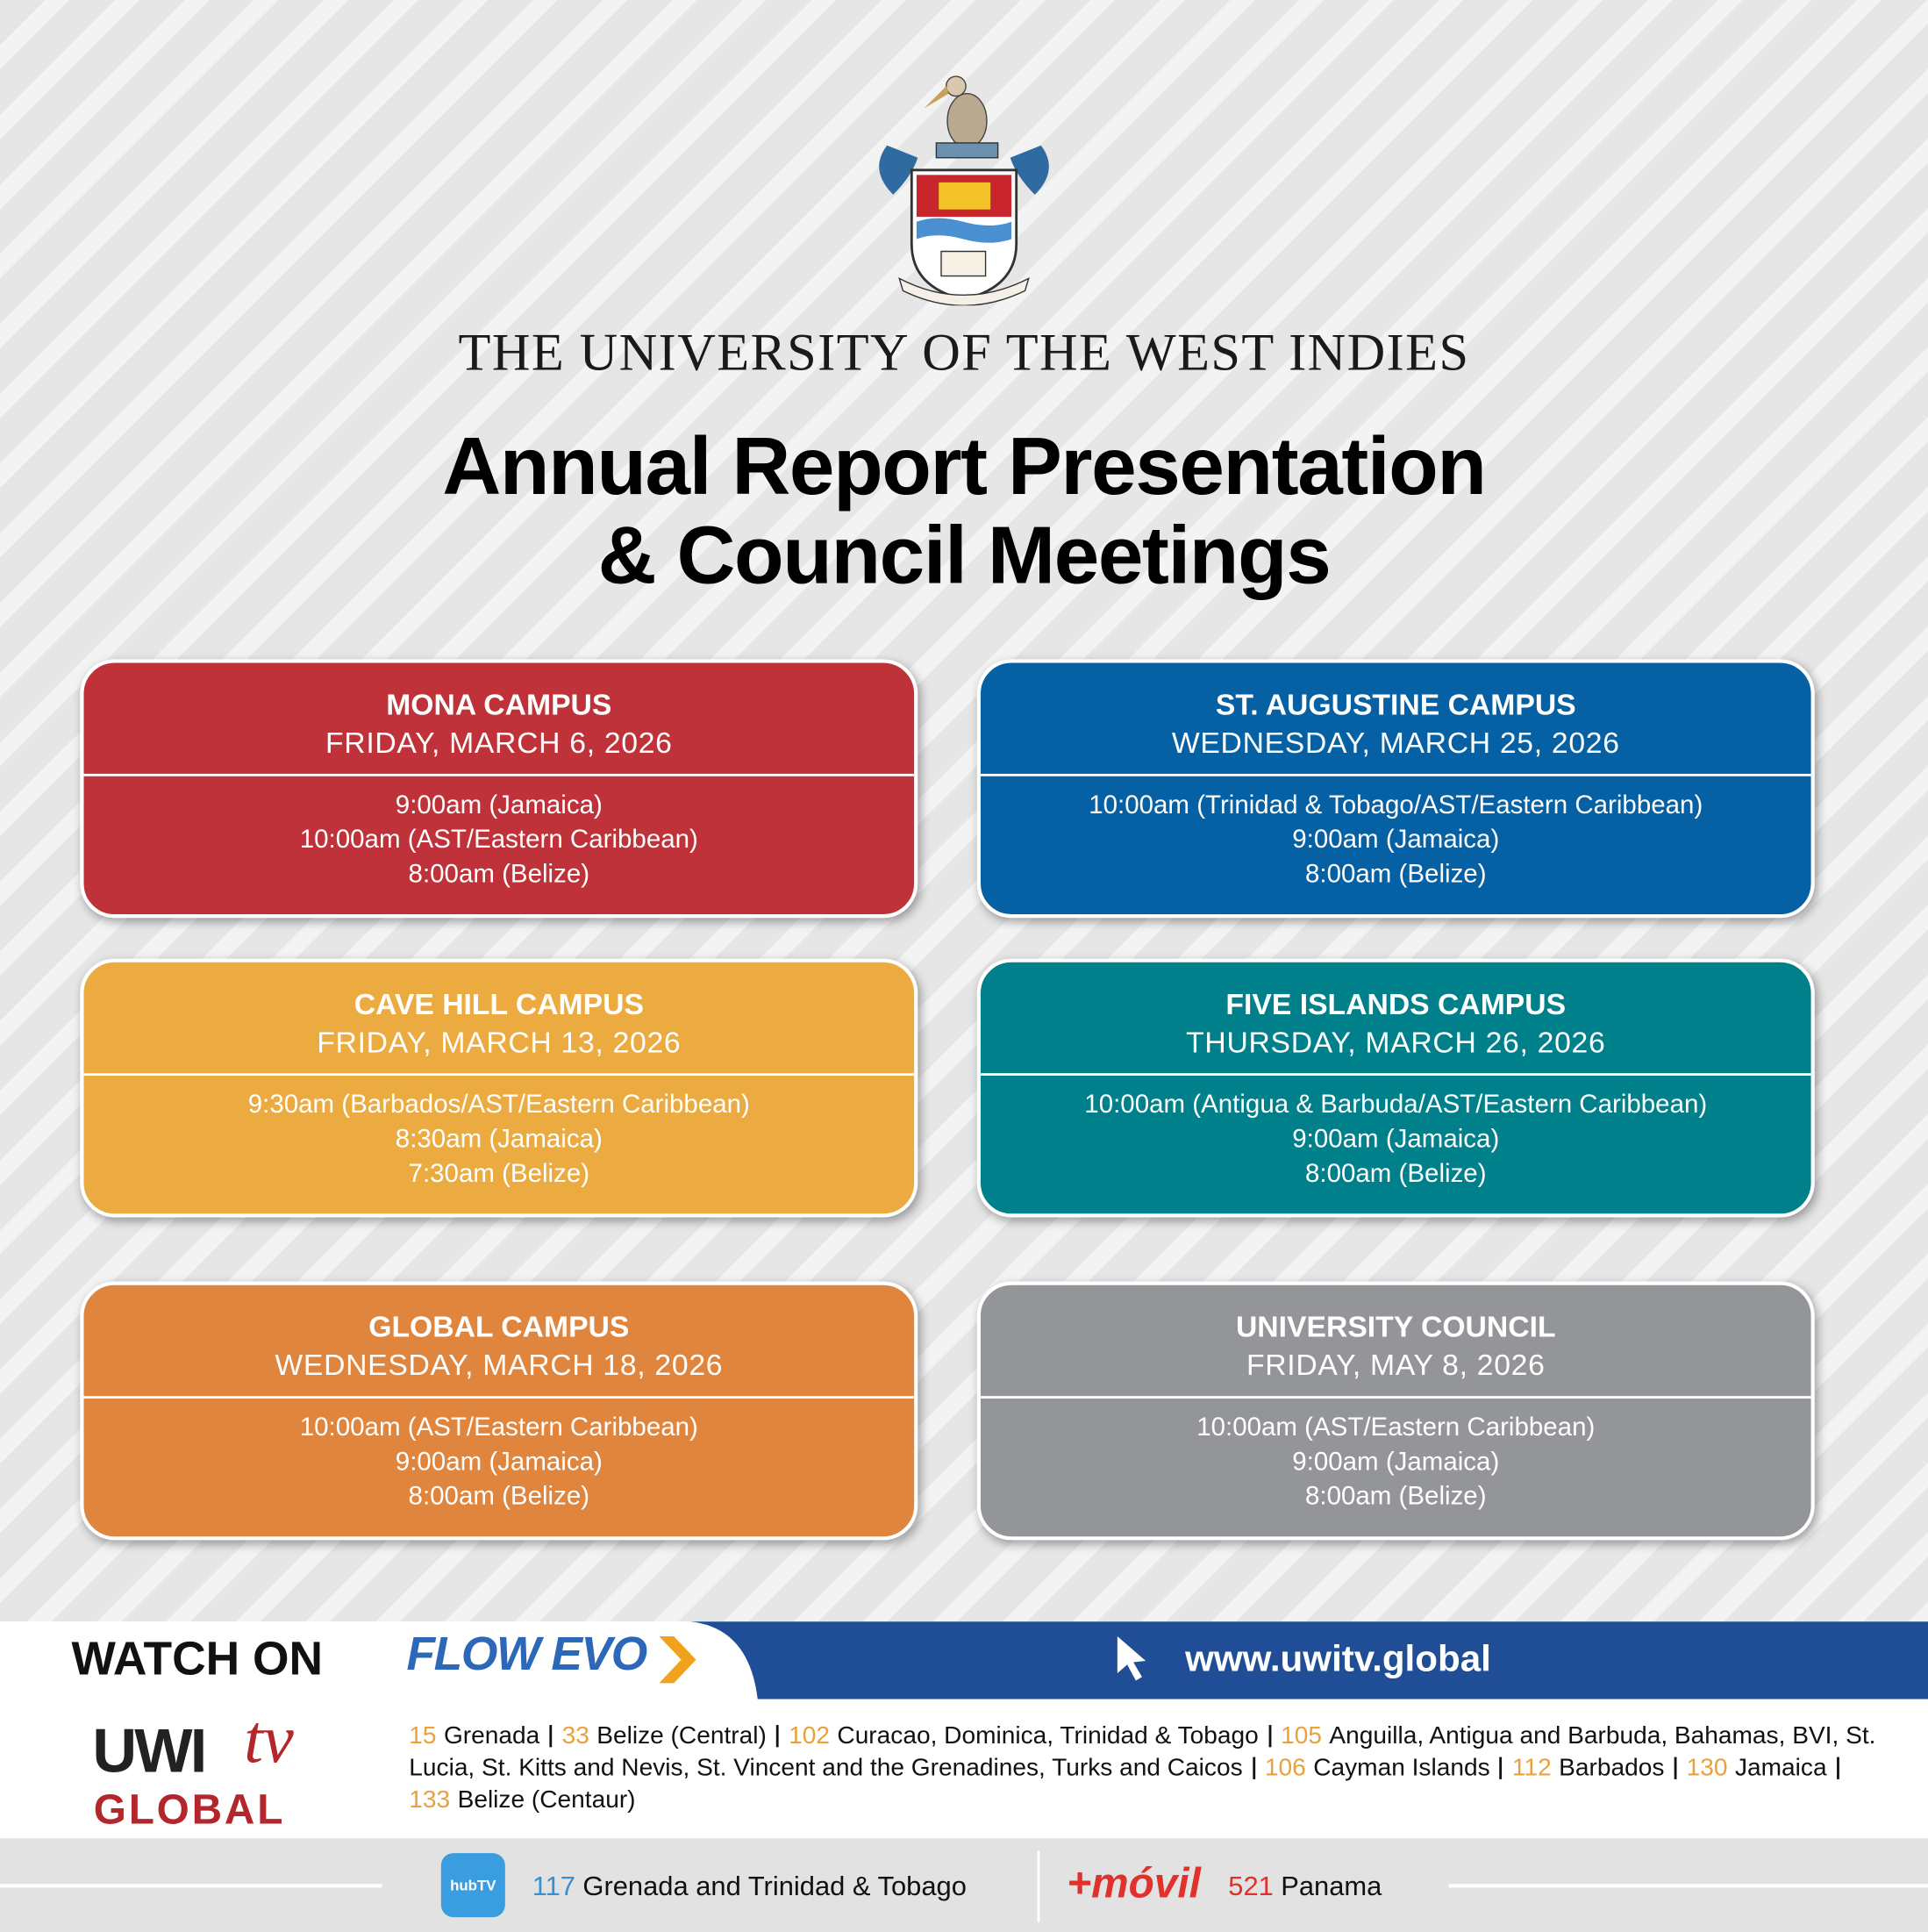  What do you see at coordinates (1401, 1768) in the screenshot?
I see `channel-places: Cayman Islands` at bounding box center [1401, 1768].